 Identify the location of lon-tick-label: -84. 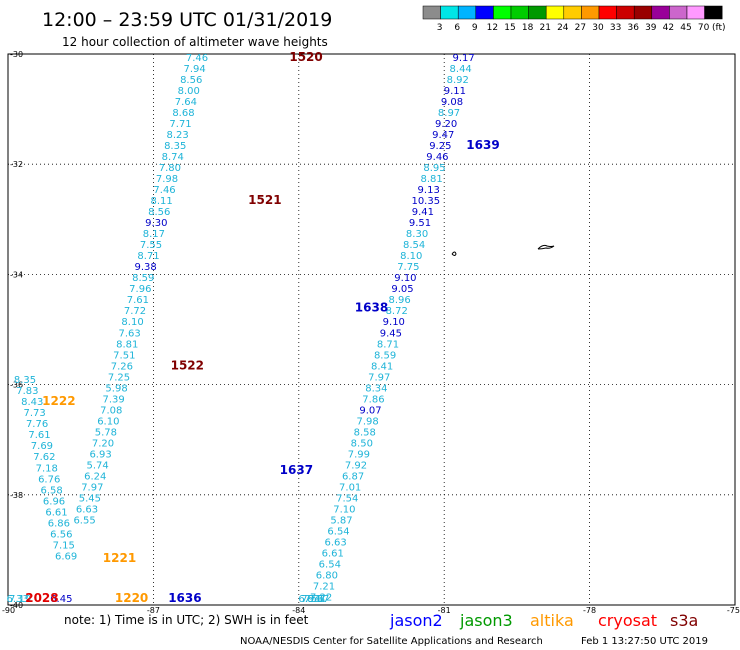
(298, 610).